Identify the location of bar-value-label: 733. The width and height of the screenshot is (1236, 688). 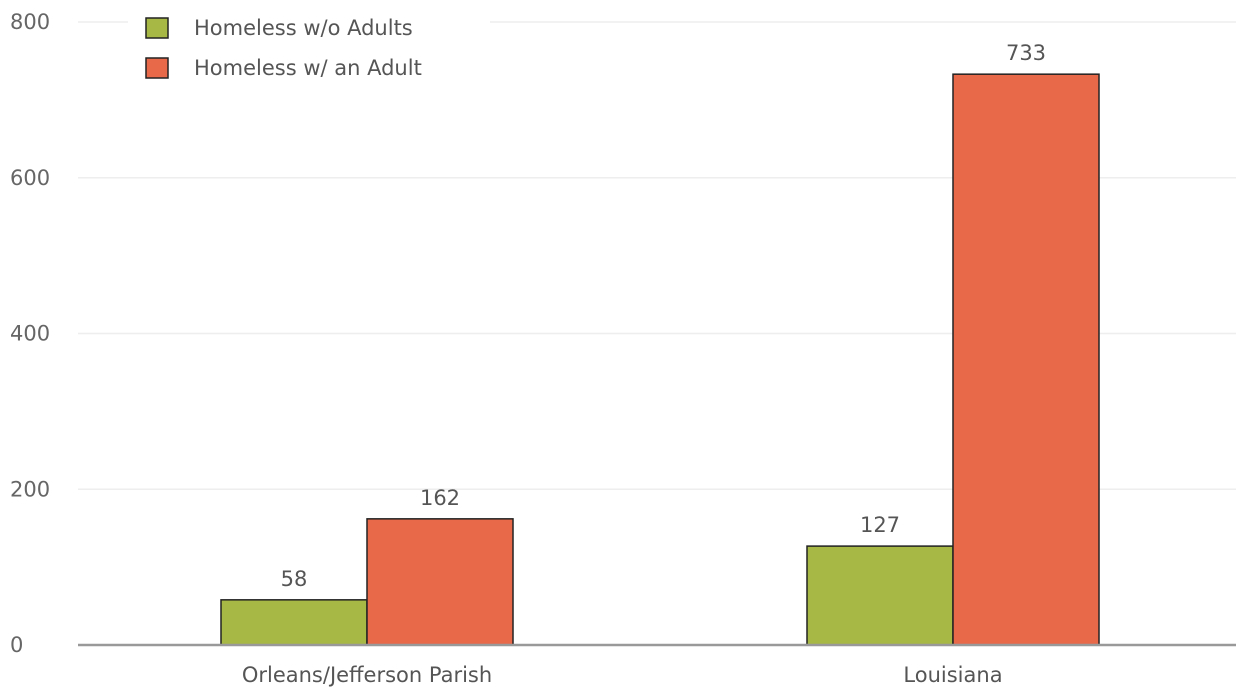
(1026, 53).